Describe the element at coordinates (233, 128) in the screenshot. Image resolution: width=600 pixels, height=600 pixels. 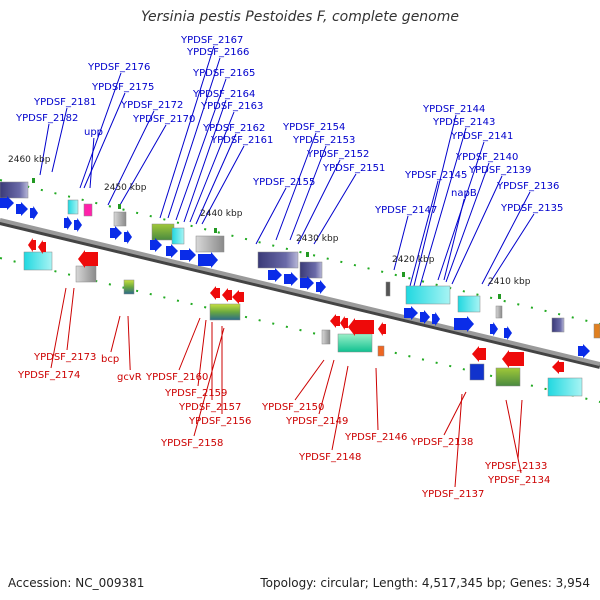
I see `forward-gene-label-ypdsf_2162: YPDSF_2162` at that location.